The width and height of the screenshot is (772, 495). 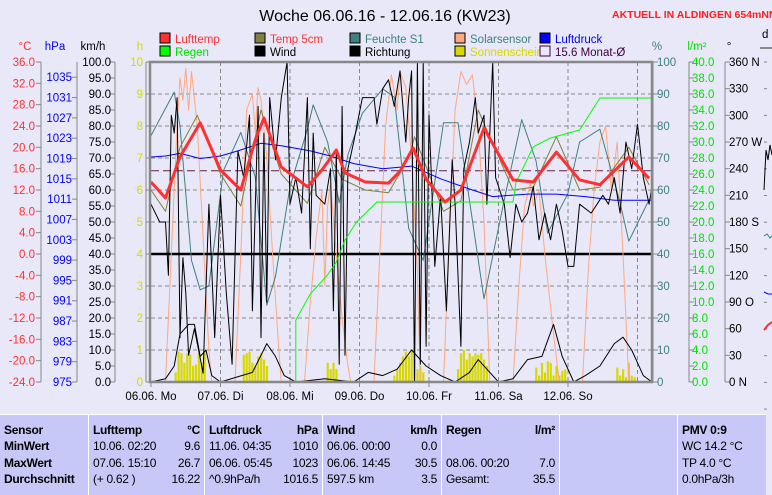 What do you see at coordinates (696, 47) in the screenshot?
I see `rain-unit-label: l/m²` at bounding box center [696, 47].